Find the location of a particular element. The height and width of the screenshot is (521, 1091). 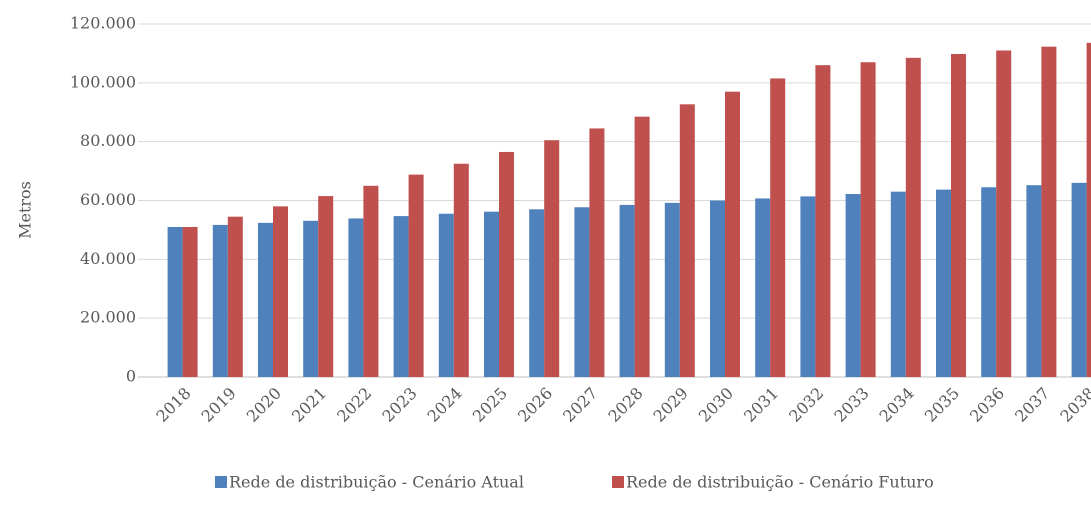

y-tick-label: 100.000 is located at coordinates (103, 81).